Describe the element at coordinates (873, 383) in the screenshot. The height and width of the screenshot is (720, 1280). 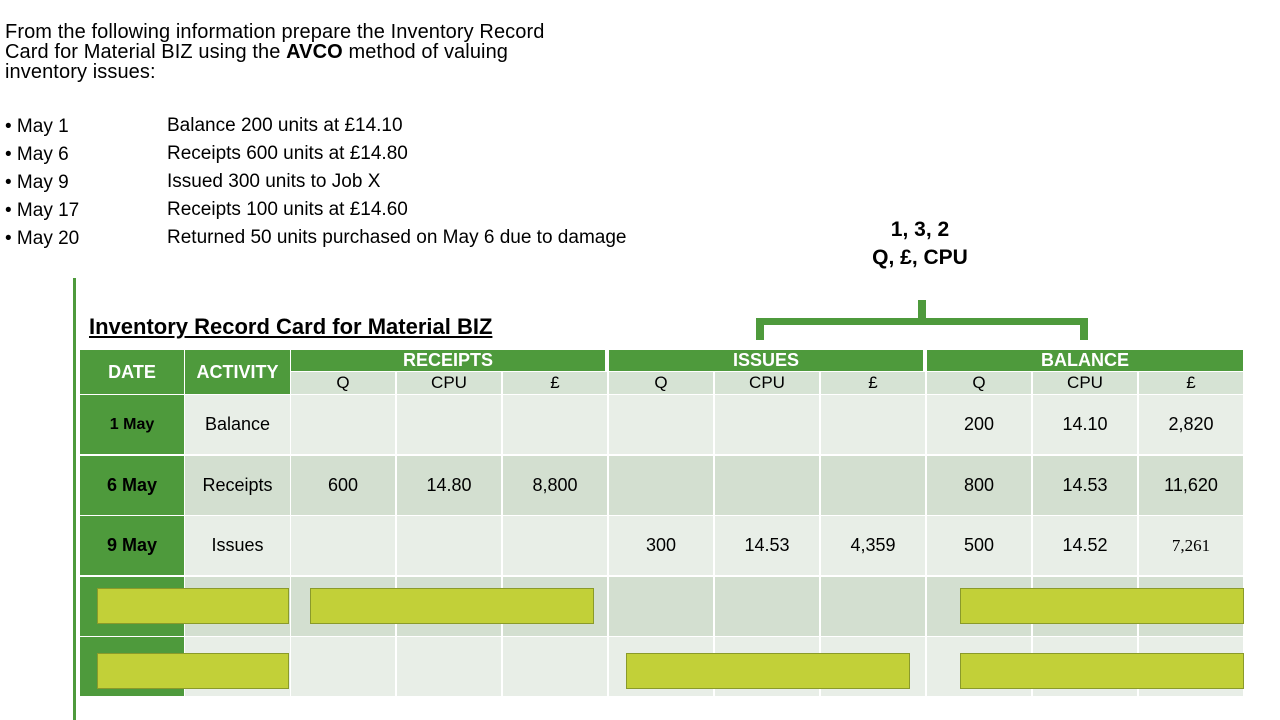
I see `subheader-issues-amount: £` at that location.